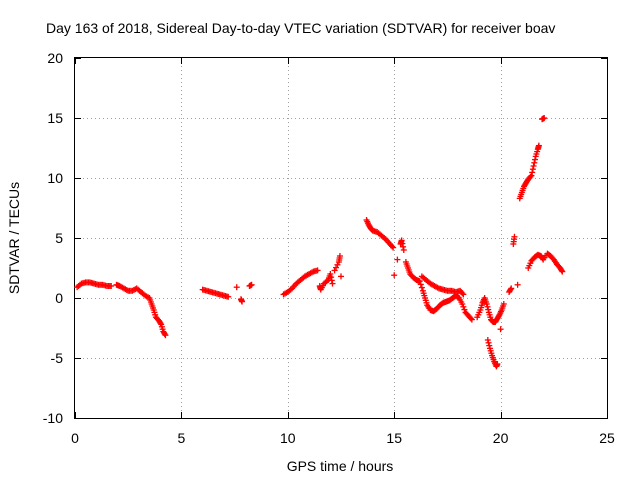 The image size is (640, 480). What do you see at coordinates (53, 238) in the screenshot?
I see `y-tick-labels: -10 -5 0 5 10 15 20` at bounding box center [53, 238].